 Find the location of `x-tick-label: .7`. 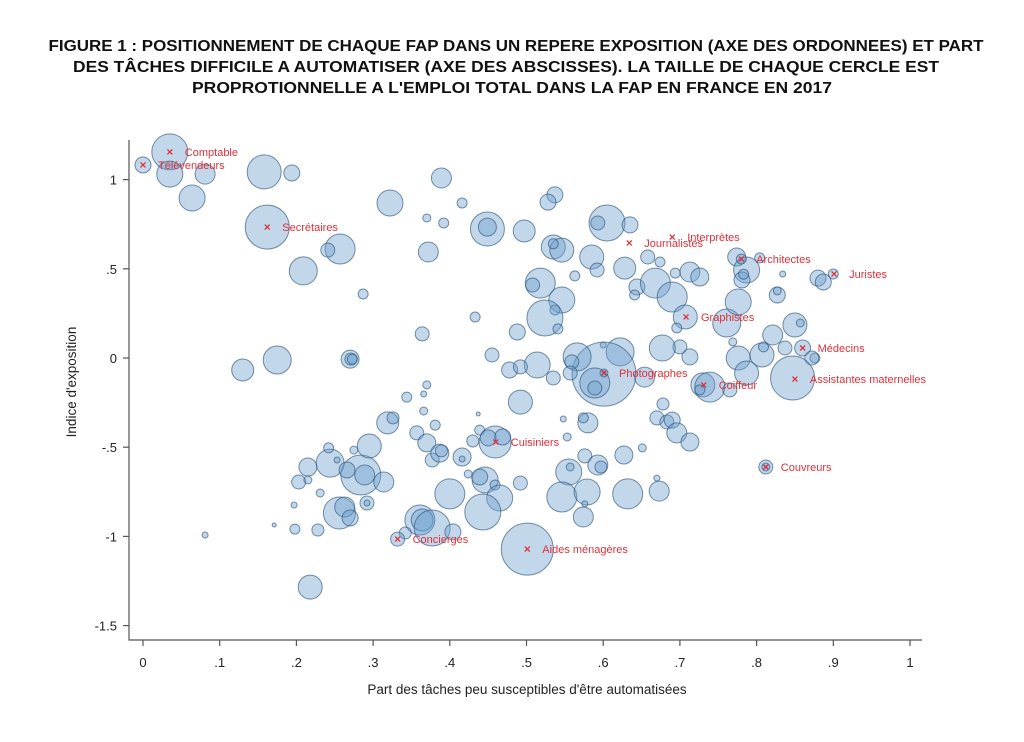

x-tick-label: .7 is located at coordinates (679, 662).